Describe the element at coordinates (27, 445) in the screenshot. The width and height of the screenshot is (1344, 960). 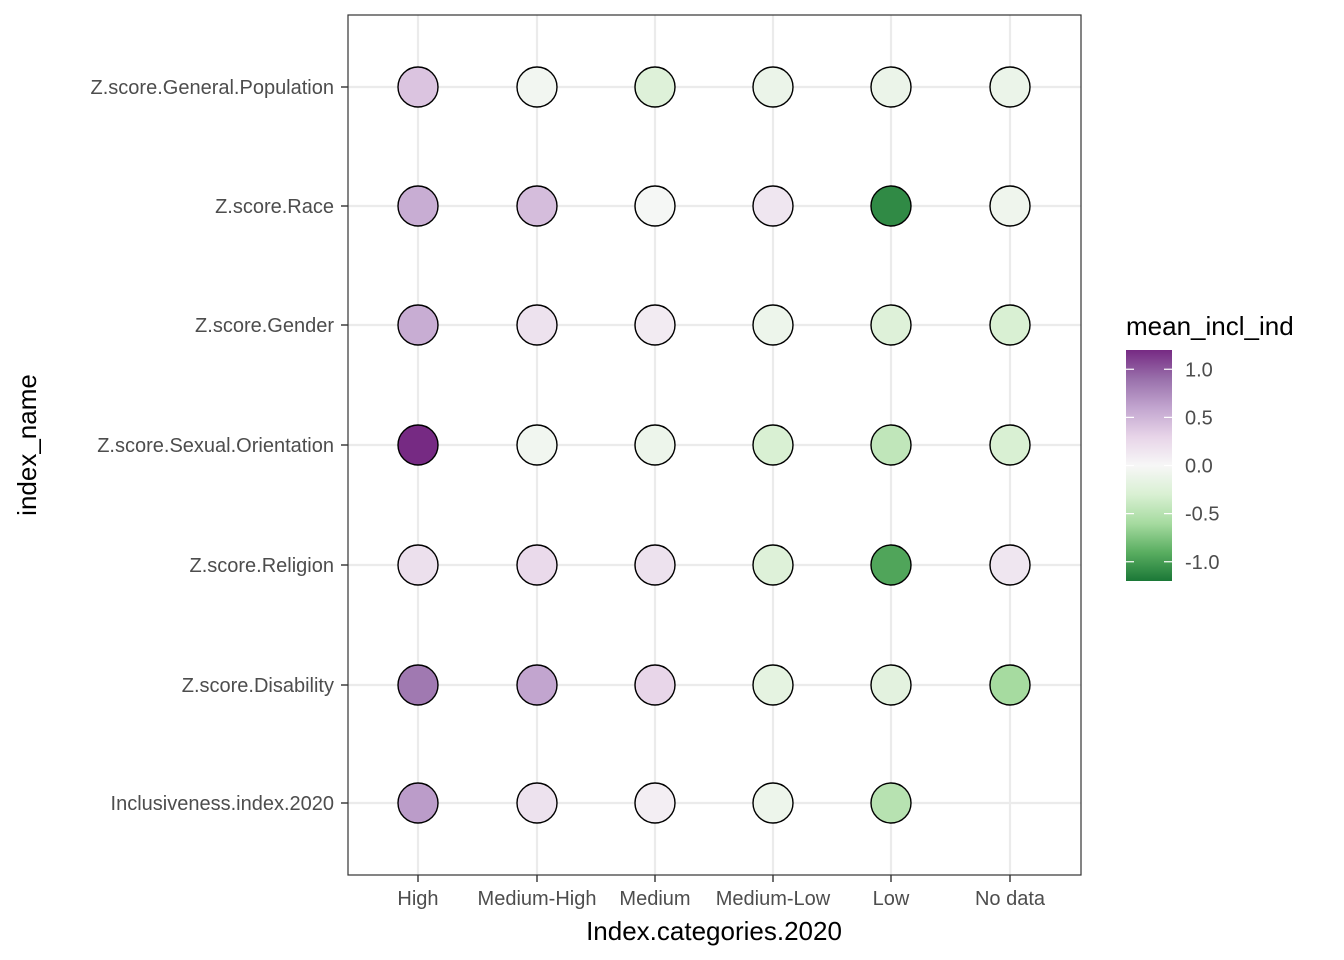
I see `y-axis-title: index_name` at that location.